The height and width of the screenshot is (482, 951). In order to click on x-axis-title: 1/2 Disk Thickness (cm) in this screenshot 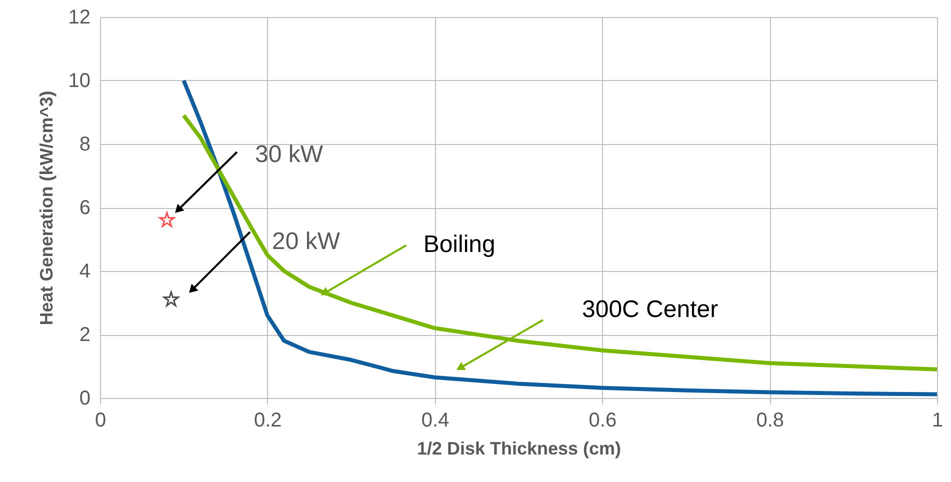, I will do `click(519, 448)`.